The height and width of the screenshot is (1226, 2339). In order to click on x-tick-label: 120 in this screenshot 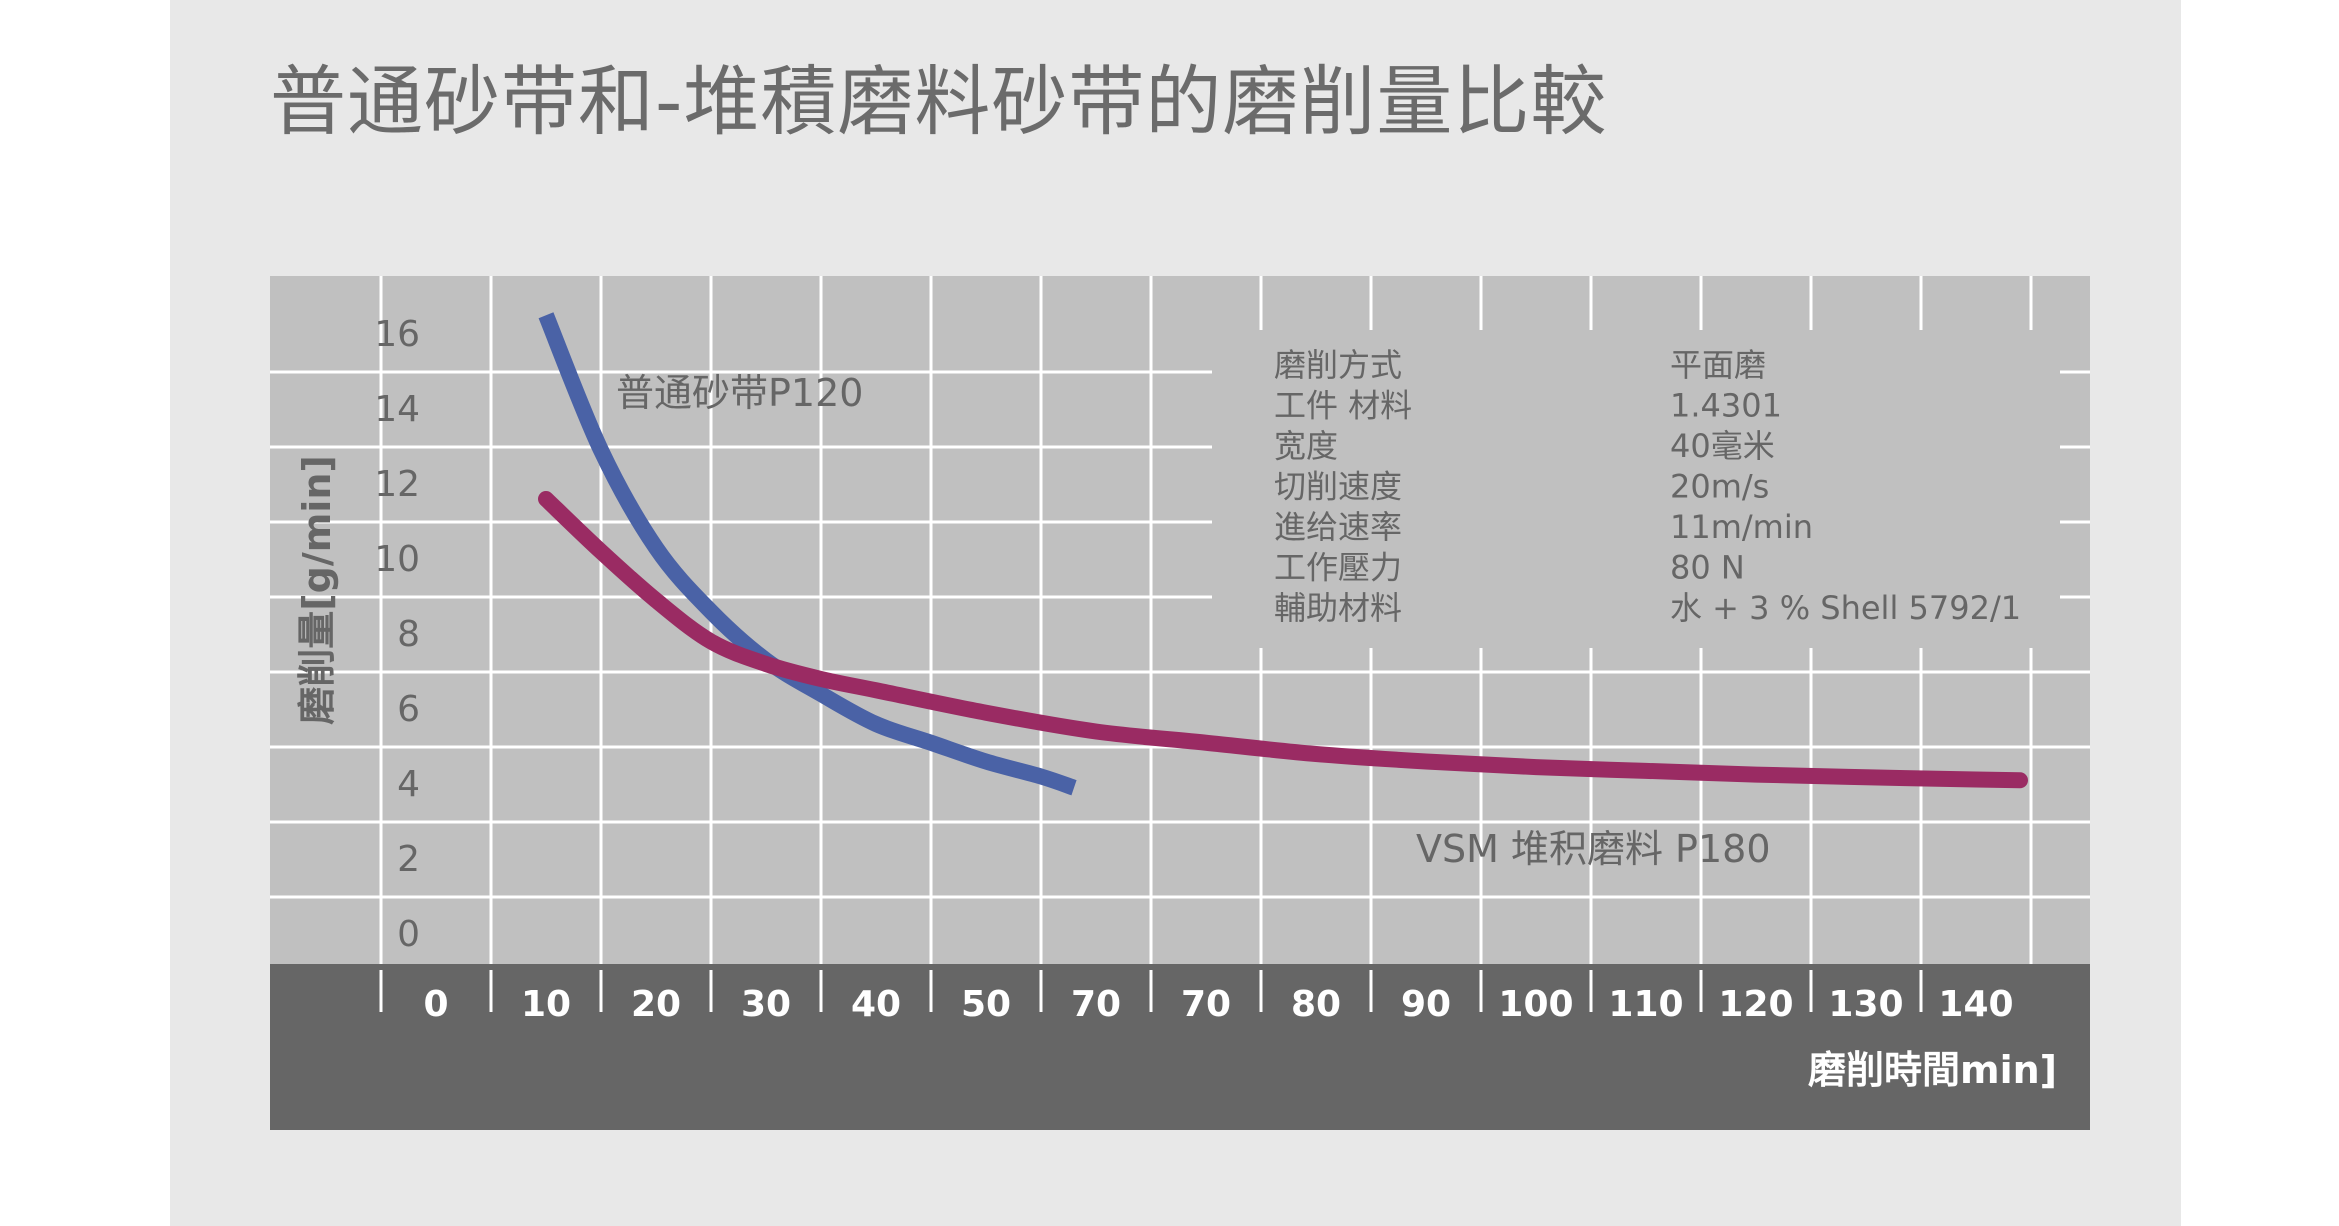, I will do `click(1755, 1004)`.